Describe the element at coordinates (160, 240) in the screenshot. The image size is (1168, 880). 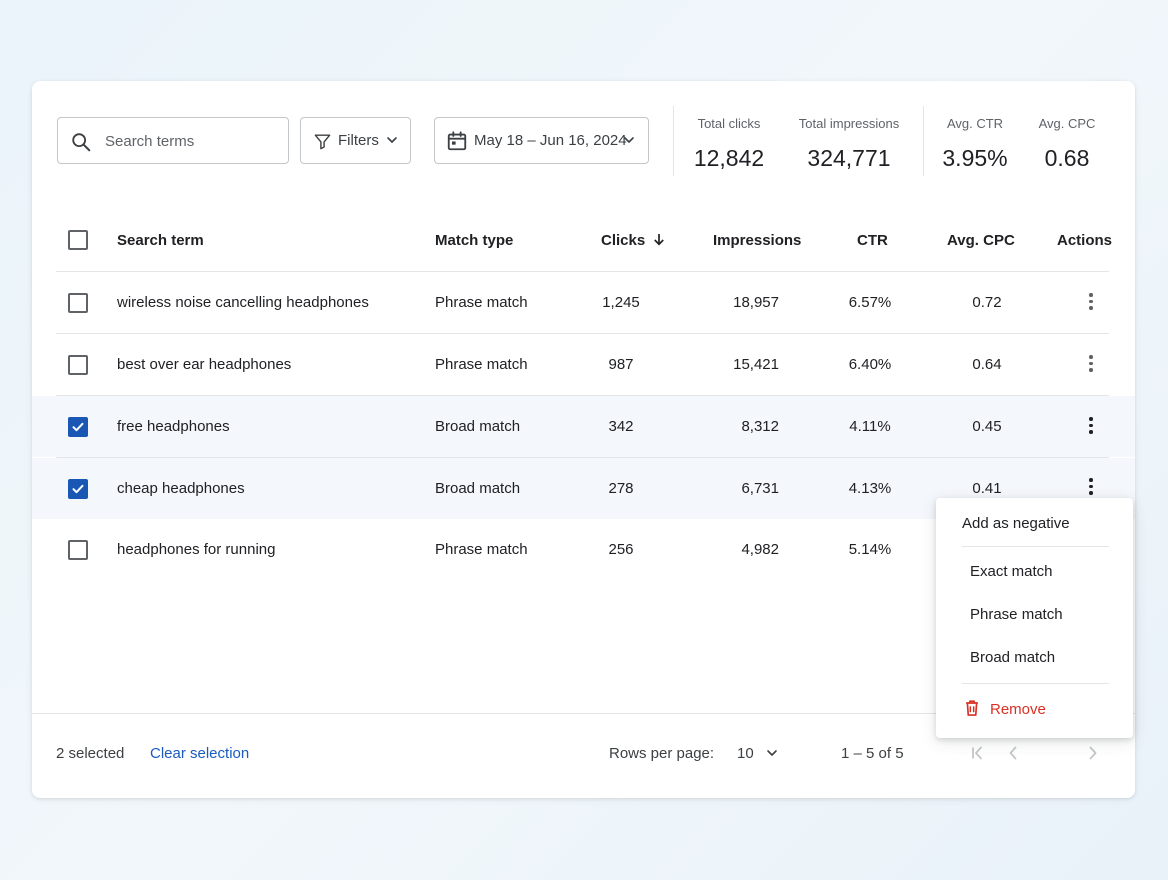
I see `column-header-search-term: Search term` at that location.